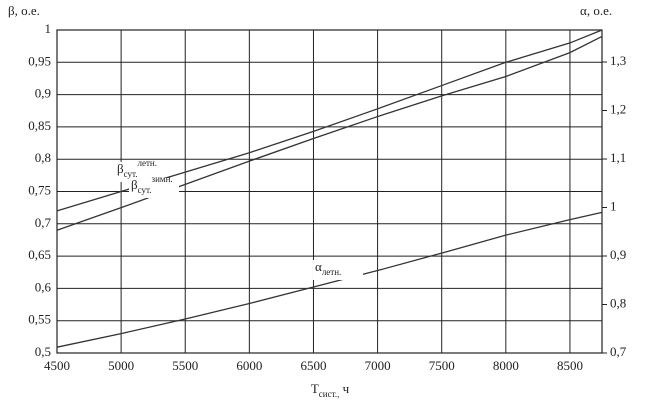 This screenshot has height=413, width=655. I want to click on series-label: αлетн., so click(328, 268).